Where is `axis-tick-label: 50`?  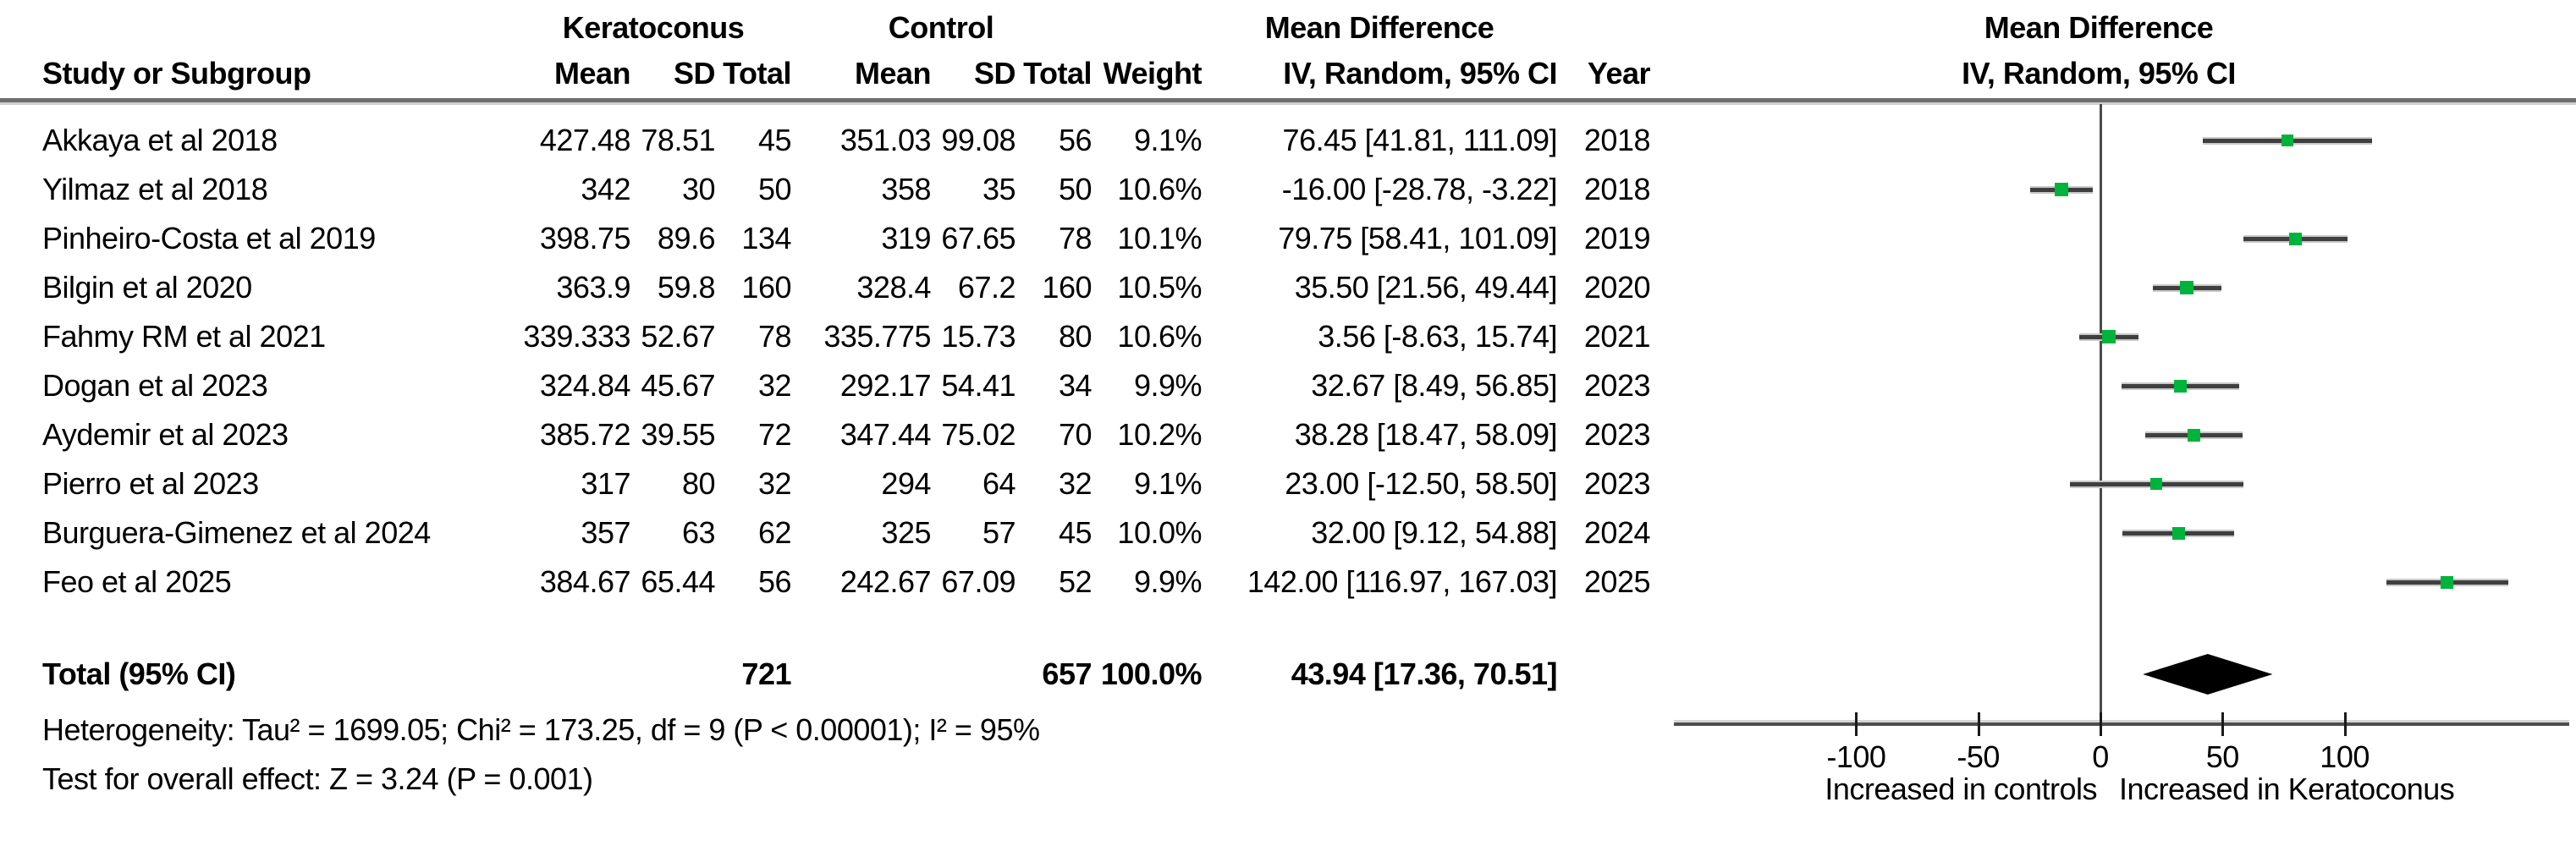 axis-tick-label: 50 is located at coordinates (2222, 756).